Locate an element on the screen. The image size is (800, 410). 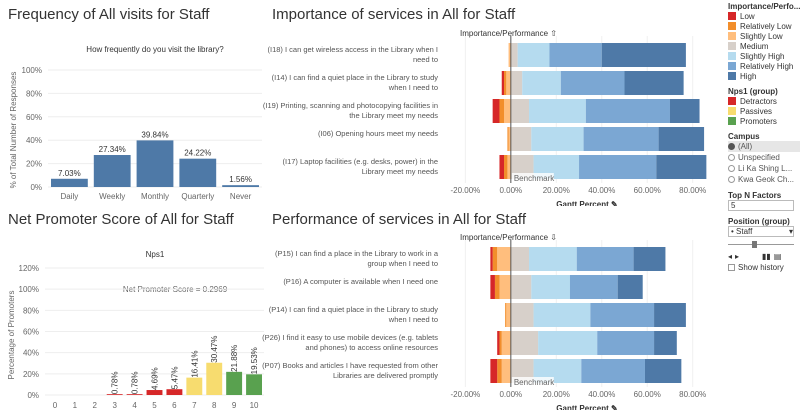
prev-icon: ◂ is located at coordinates (730, 256).